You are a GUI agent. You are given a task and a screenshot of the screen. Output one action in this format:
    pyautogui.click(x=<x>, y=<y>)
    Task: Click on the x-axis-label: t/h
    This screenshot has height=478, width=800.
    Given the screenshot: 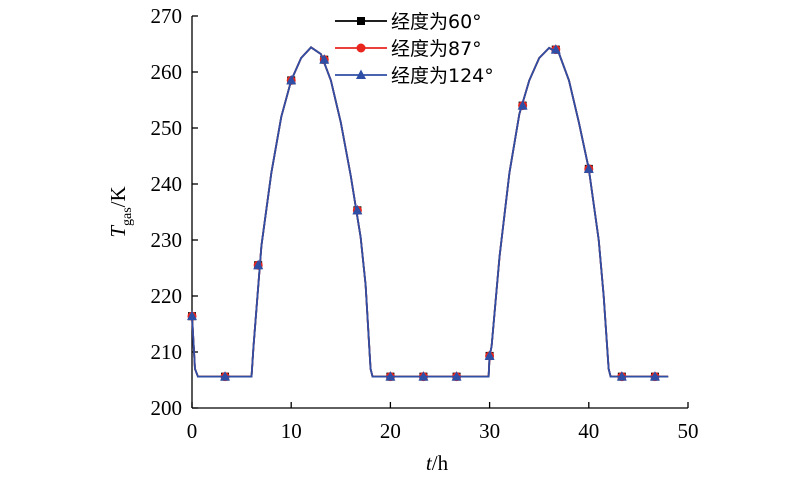 What is the action you would take?
    pyautogui.click(x=437, y=463)
    